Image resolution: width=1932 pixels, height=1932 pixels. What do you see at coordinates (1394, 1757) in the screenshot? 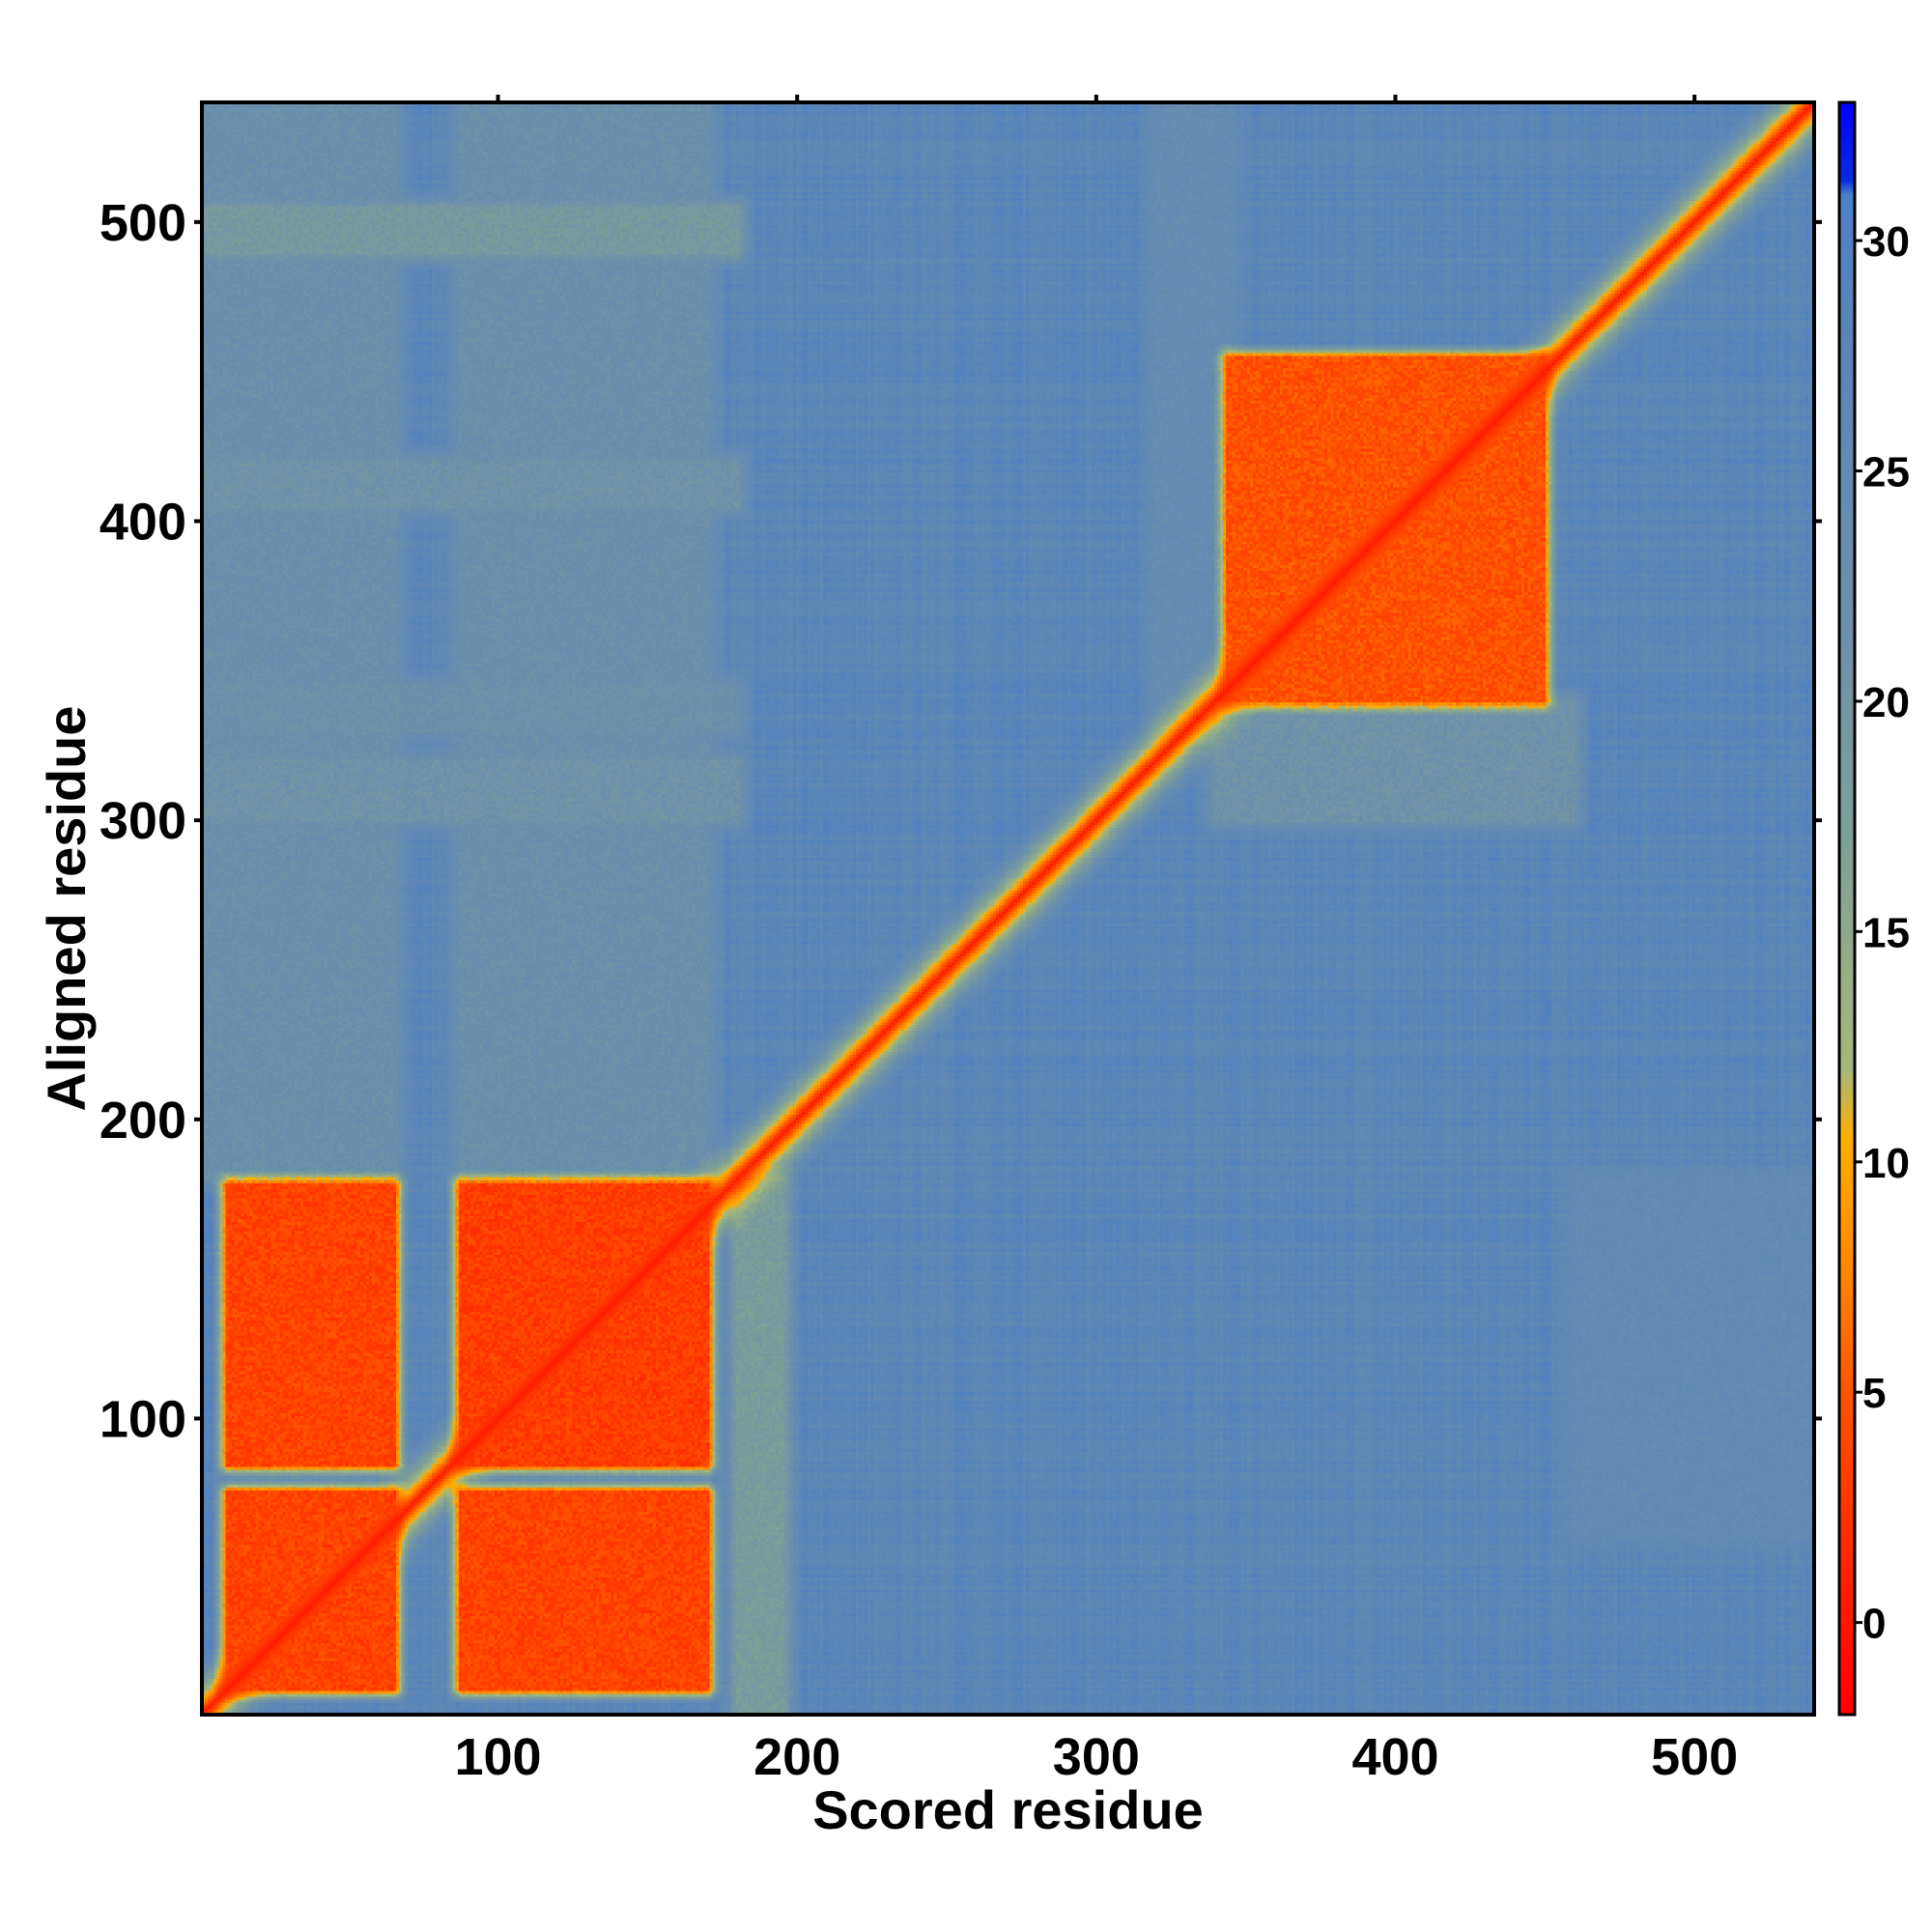
I see `x-tick-label: 400` at bounding box center [1394, 1757].